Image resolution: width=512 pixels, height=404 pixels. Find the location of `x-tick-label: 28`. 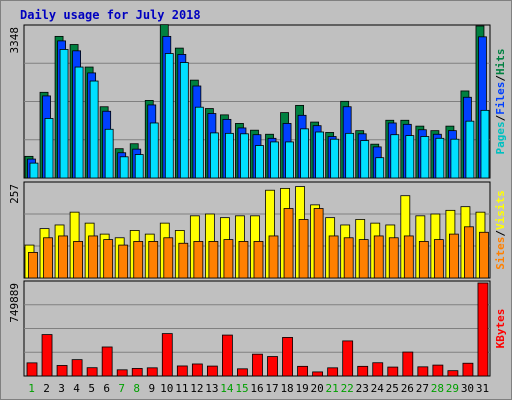

x-tick-label: 28 is located at coordinates (437, 388).